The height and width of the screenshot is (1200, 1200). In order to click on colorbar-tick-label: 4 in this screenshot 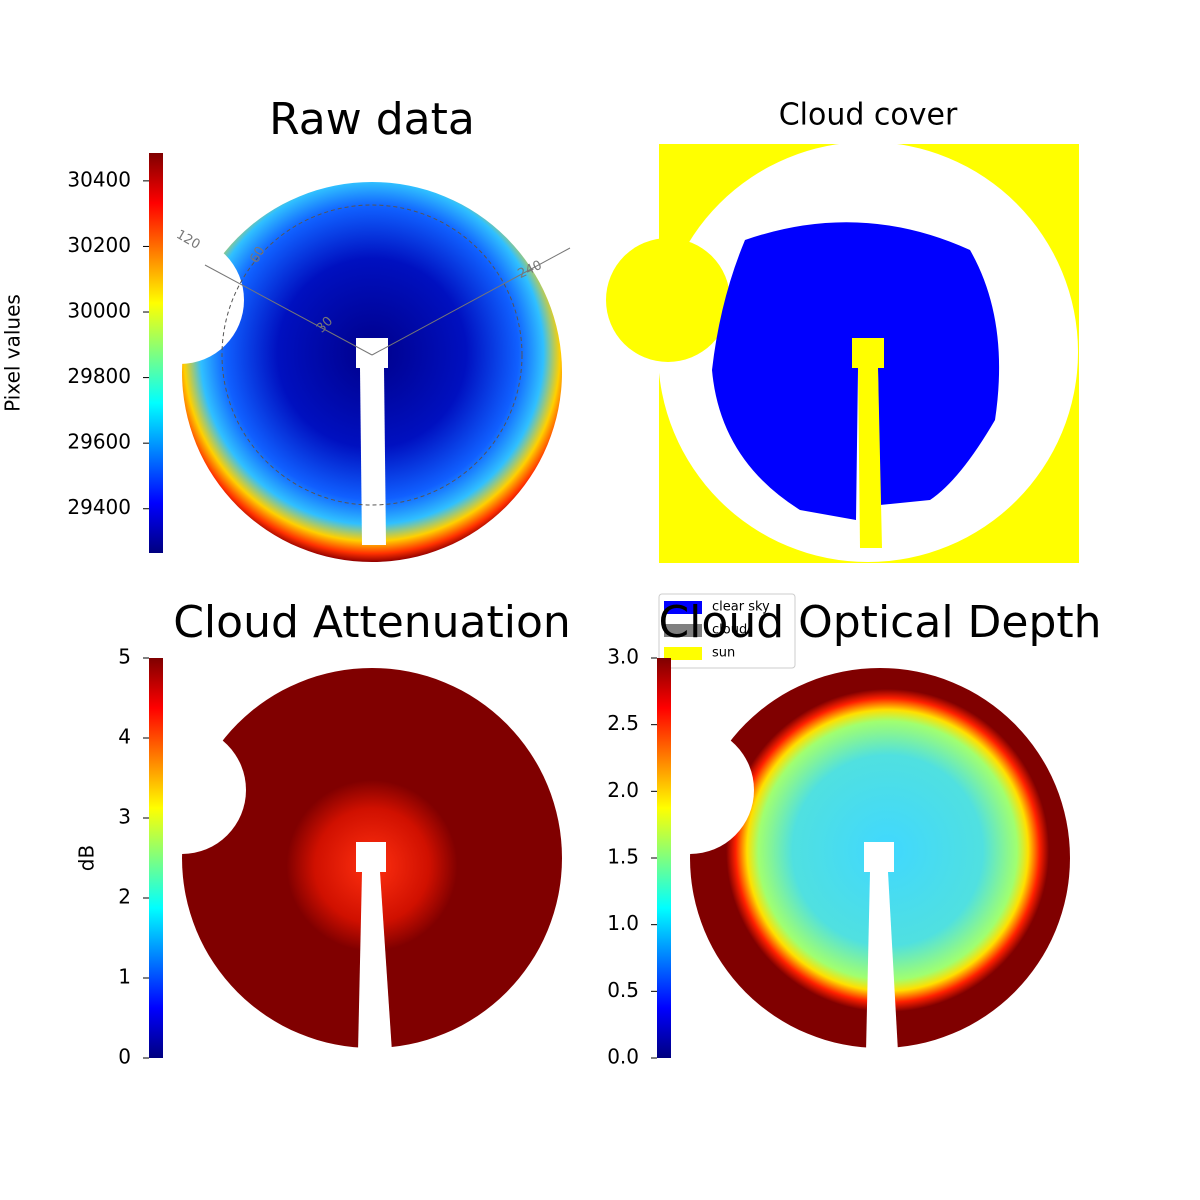, I will do `click(124, 737)`.